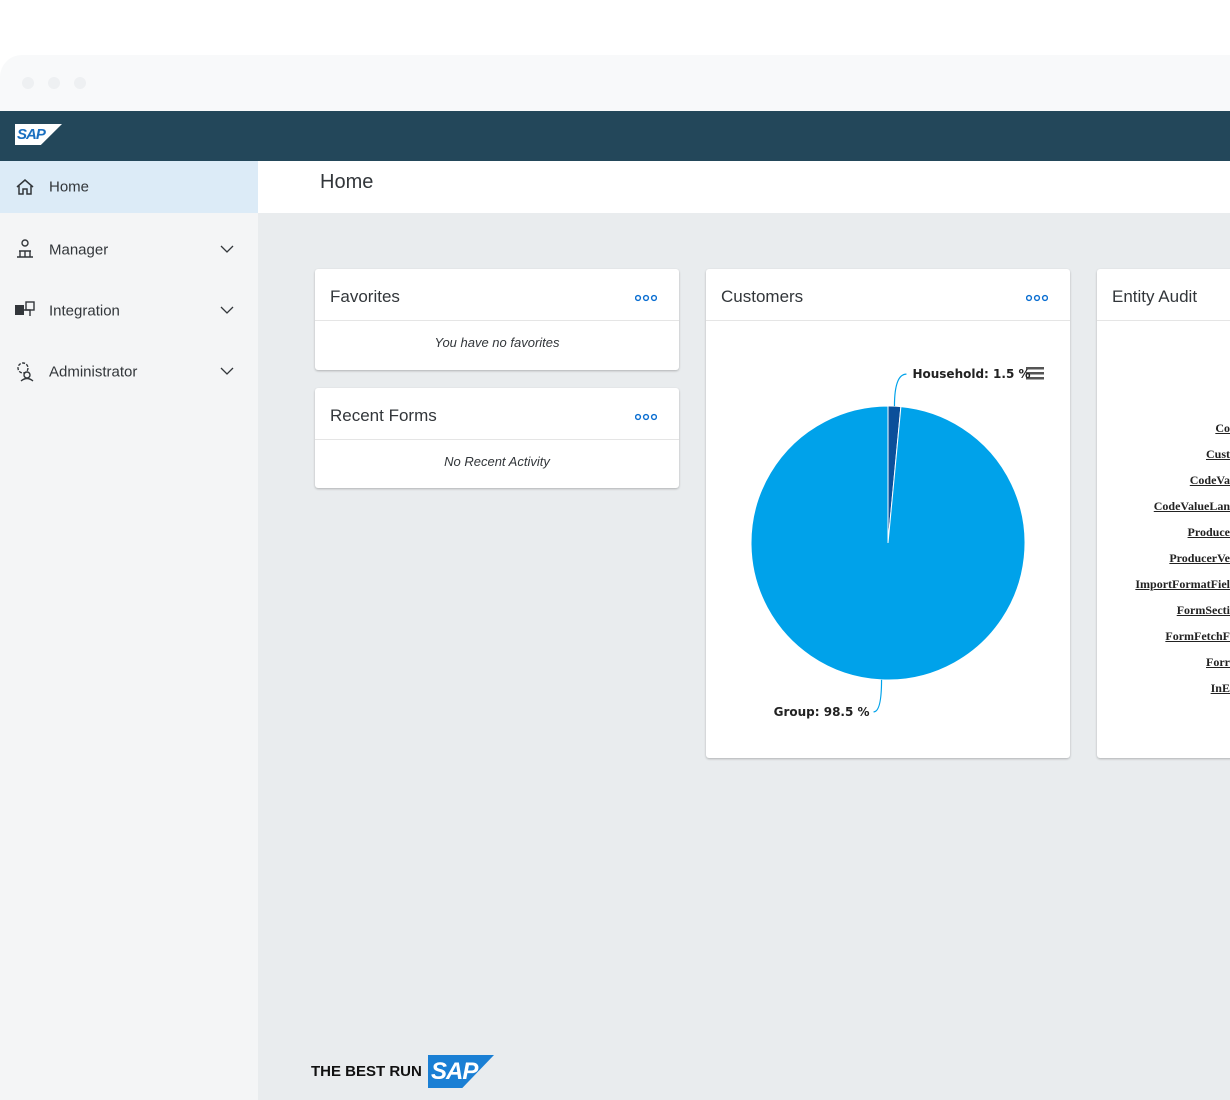  I want to click on audit-link: Produce, so click(1208, 532).